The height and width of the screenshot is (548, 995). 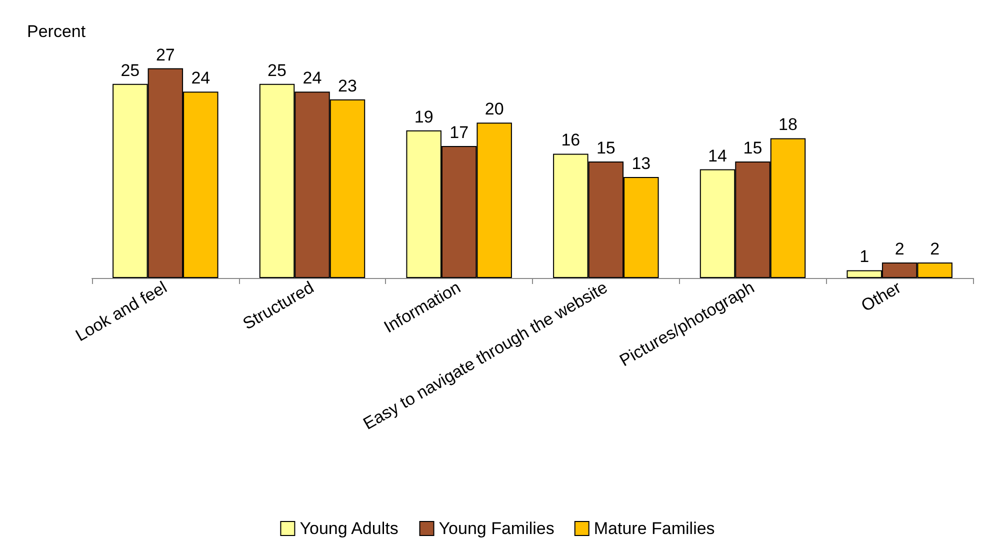 I want to click on data-label: 16, so click(x=570, y=140).